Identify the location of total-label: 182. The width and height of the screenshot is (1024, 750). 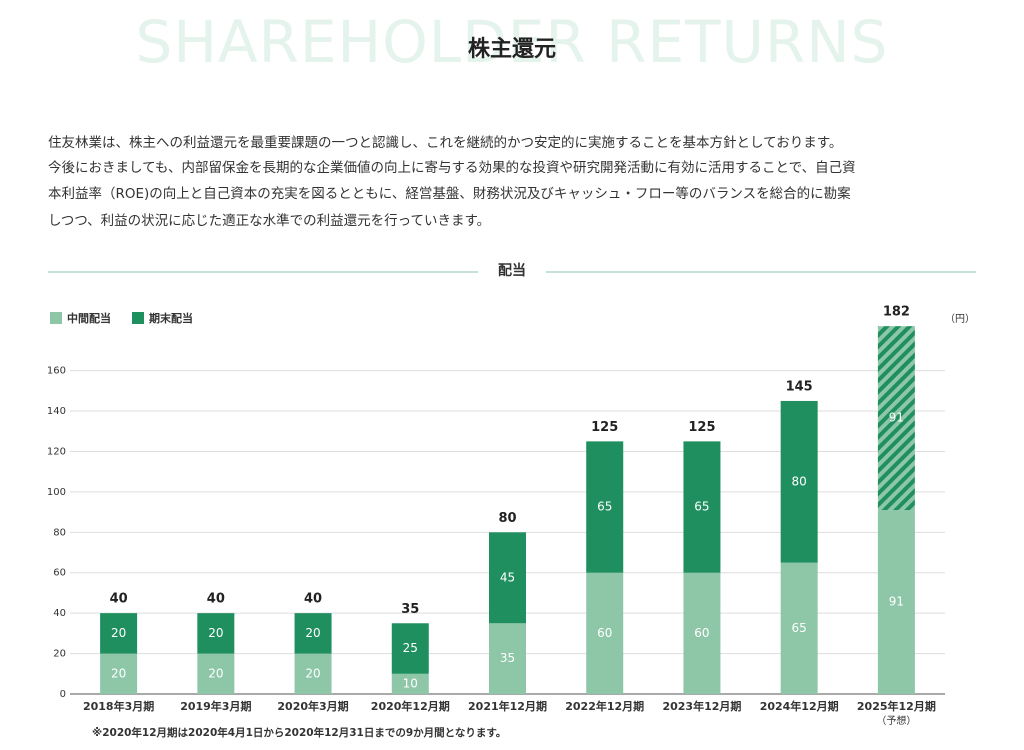
(896, 312).